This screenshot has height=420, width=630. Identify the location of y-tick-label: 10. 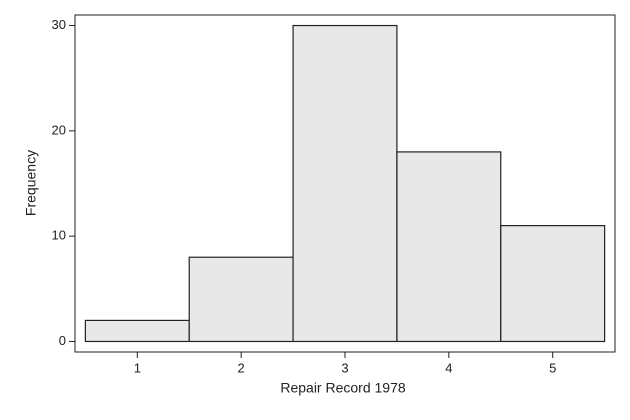
(59, 235).